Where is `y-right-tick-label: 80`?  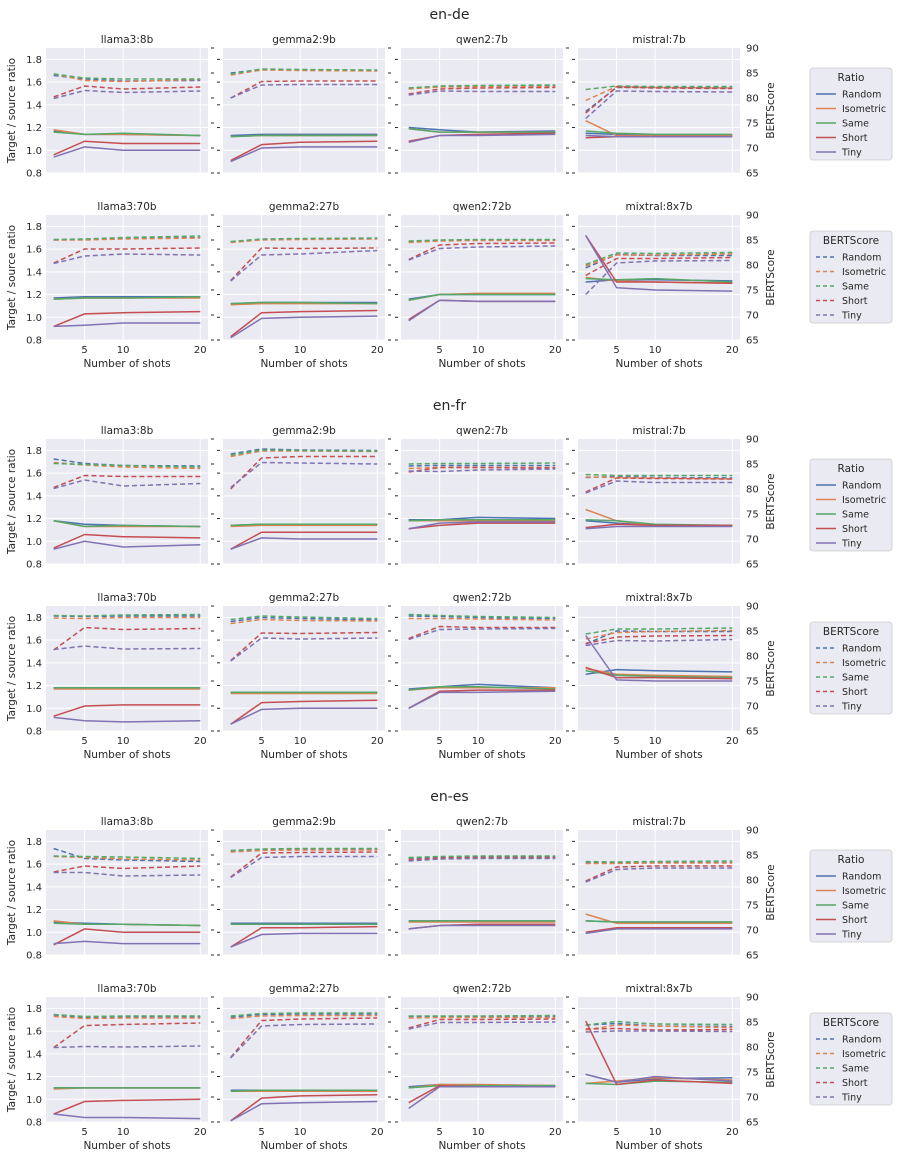 y-right-tick-label: 80 is located at coordinates (752, 490).